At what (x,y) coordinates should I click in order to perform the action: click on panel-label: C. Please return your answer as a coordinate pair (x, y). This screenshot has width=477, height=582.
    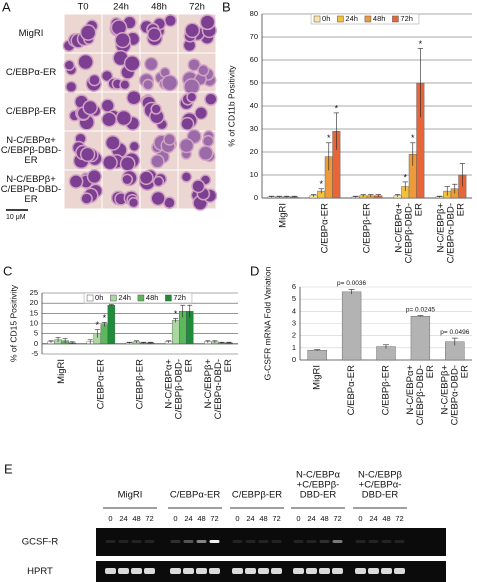
    Looking at the image, I should click on (7, 270).